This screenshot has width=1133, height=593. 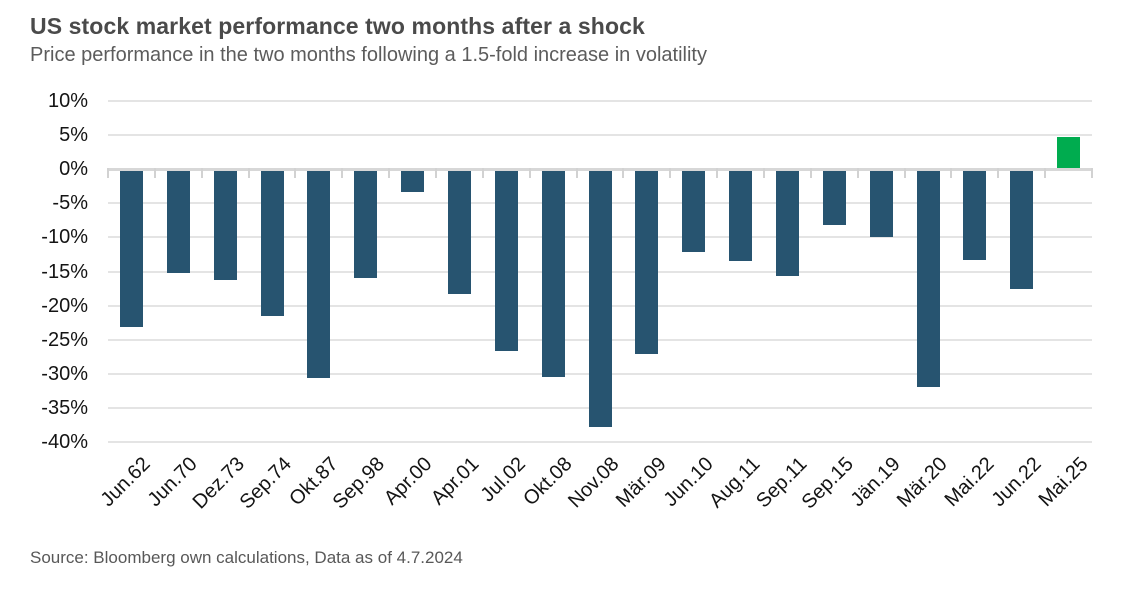 What do you see at coordinates (827, 483) in the screenshot?
I see `x-tick-label: Sep.15` at bounding box center [827, 483].